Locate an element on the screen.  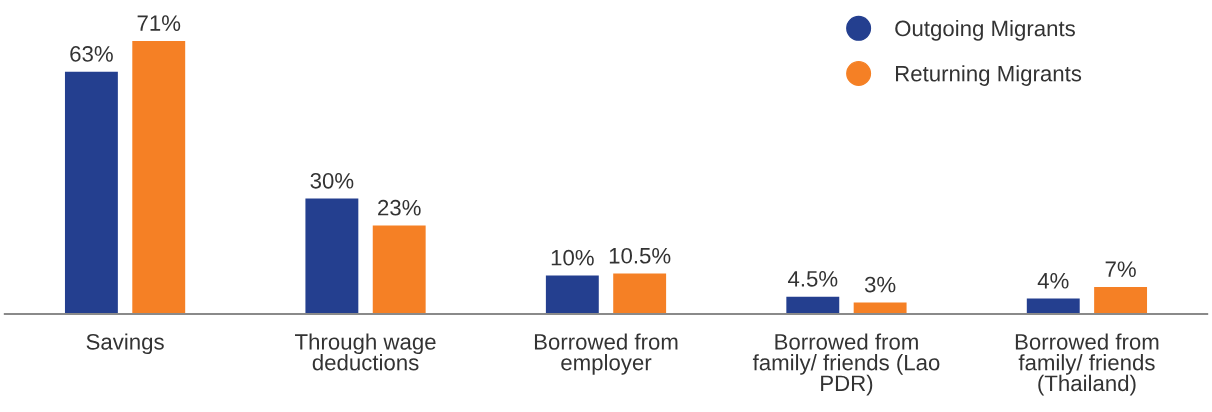
data-label: 7% is located at coordinates (1120, 269).